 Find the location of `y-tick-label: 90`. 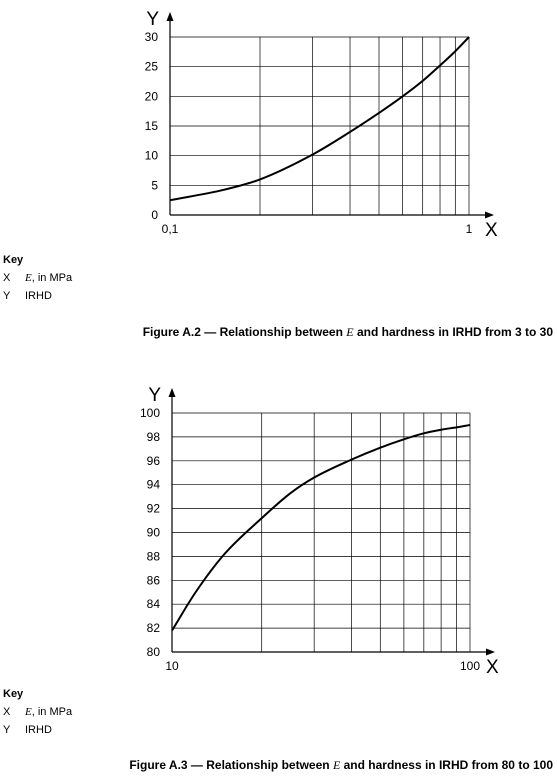

y-tick-label: 90 is located at coordinates (154, 533).